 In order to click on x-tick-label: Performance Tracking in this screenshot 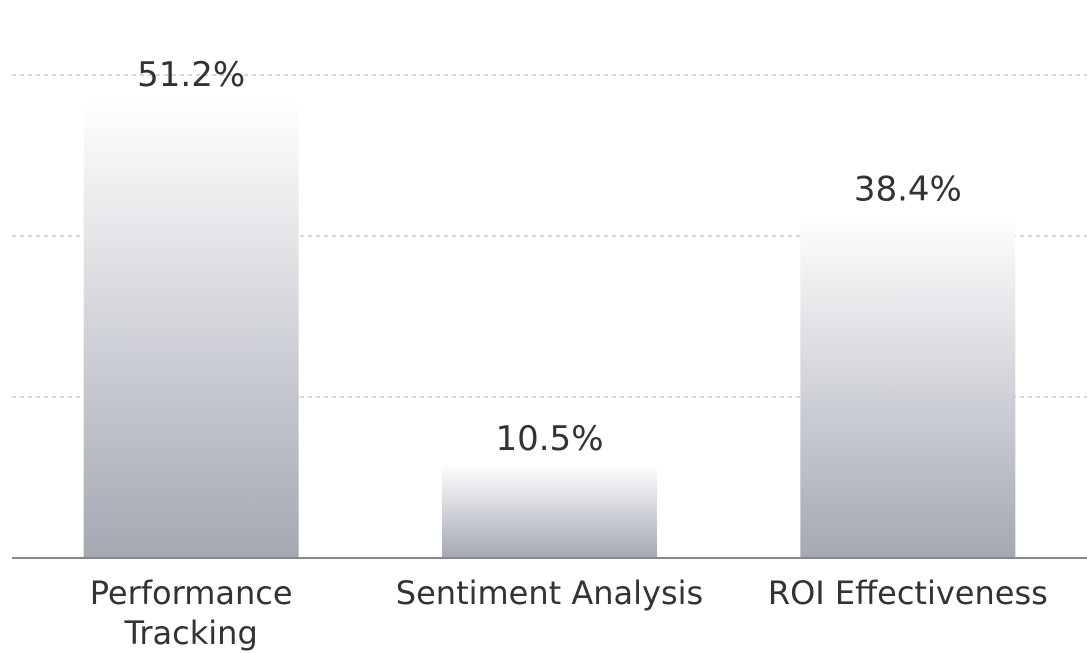, I will do `click(191, 613)`.